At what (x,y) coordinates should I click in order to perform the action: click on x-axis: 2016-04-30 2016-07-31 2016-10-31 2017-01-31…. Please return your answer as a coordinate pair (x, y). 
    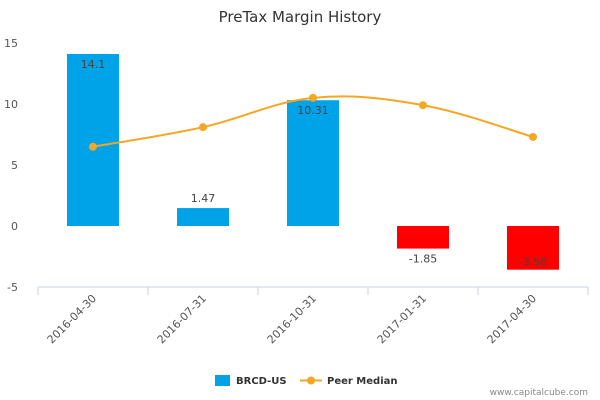
    Looking at the image, I should click on (313, 316).